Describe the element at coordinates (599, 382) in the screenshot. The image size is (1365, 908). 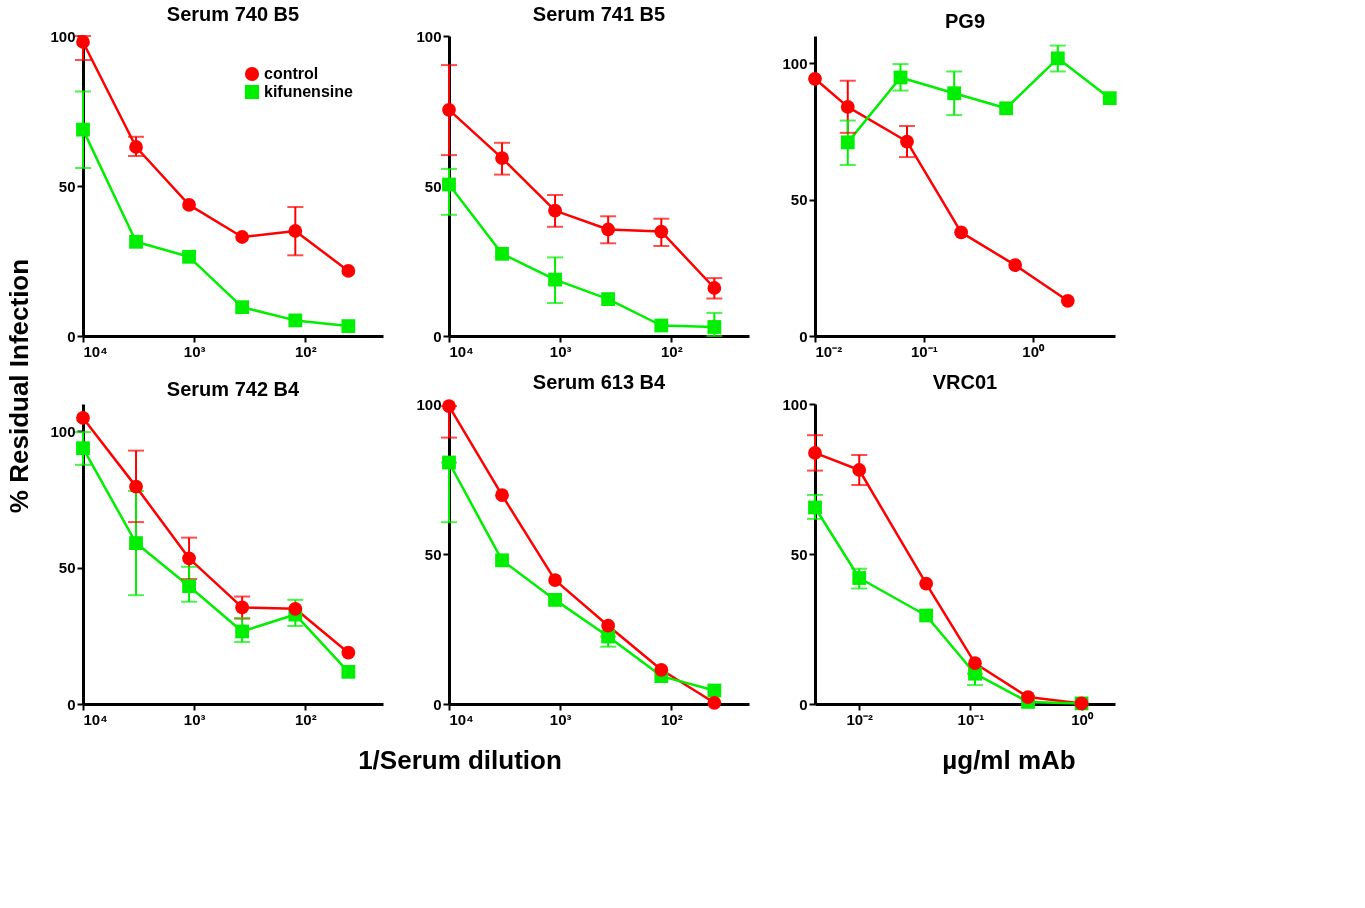
I see `chart-title: Serum 613 B4` at that location.